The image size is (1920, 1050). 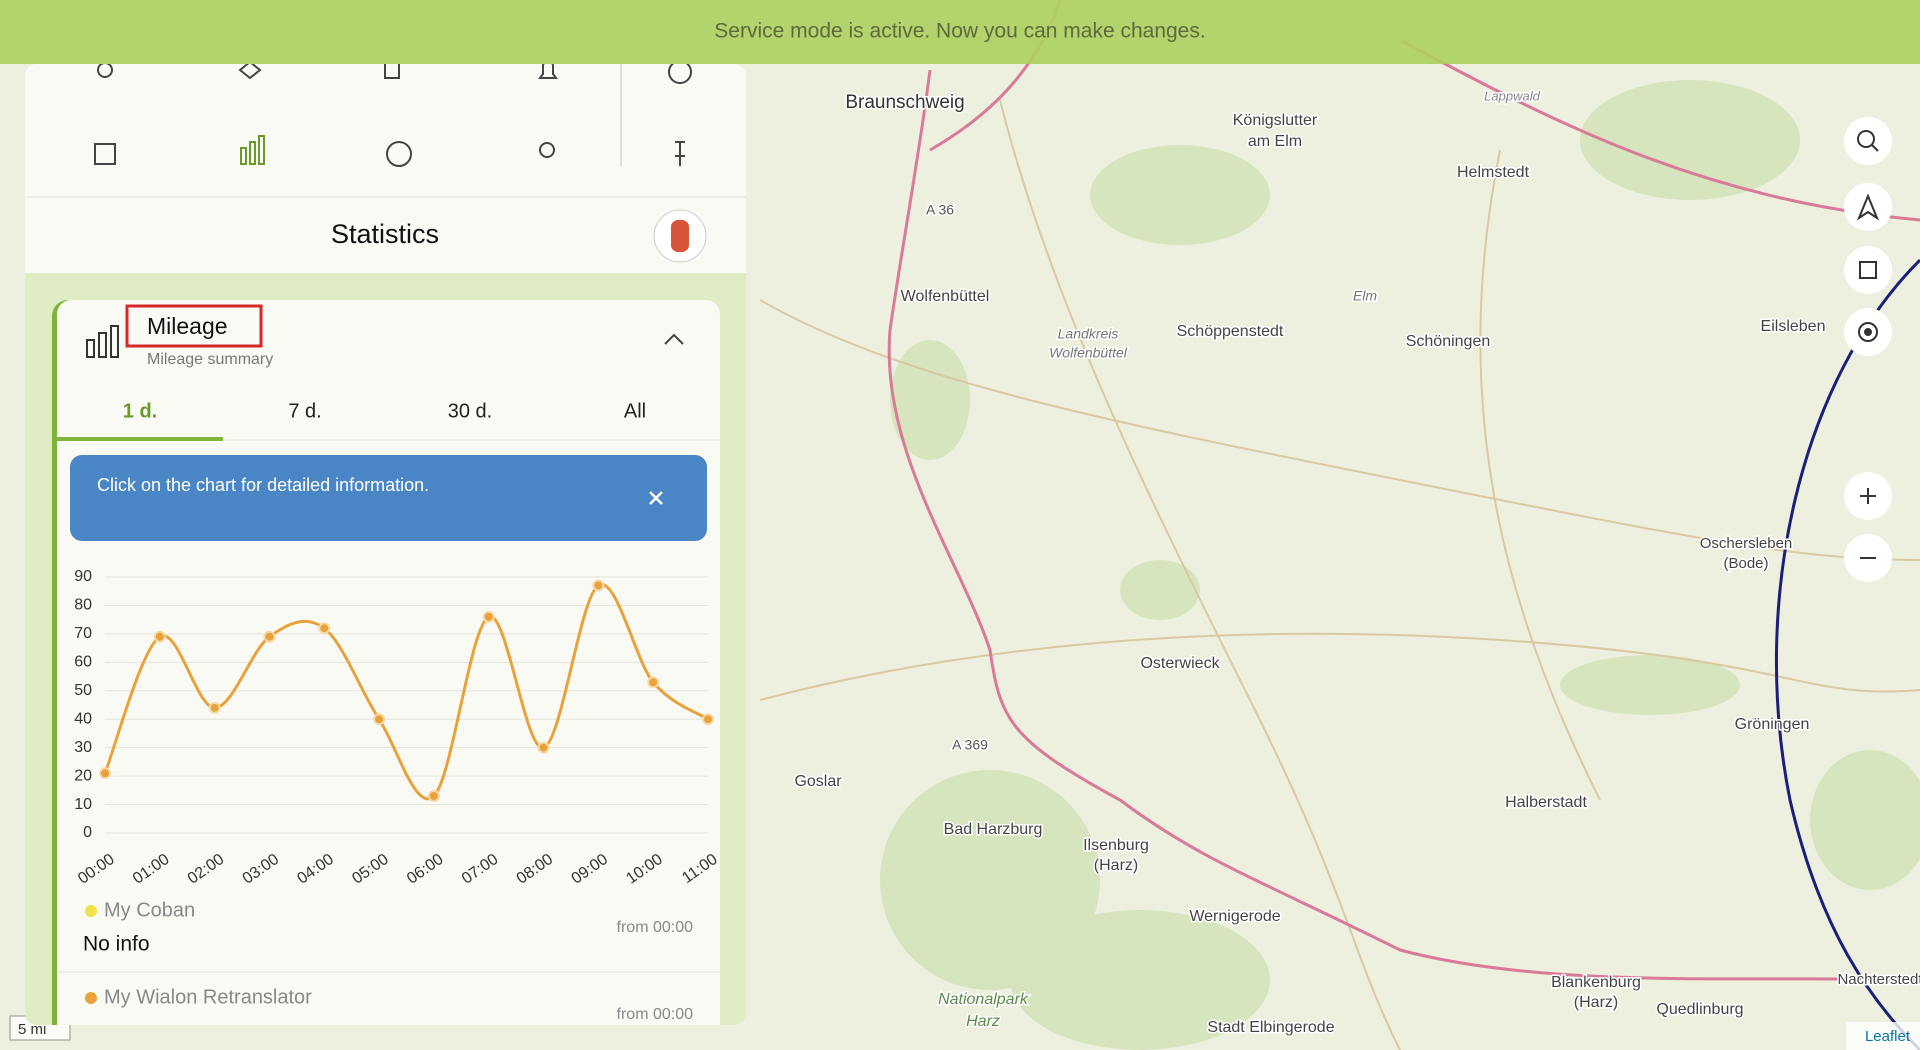 I want to click on scale: 5 mi, so click(x=32, y=1029).